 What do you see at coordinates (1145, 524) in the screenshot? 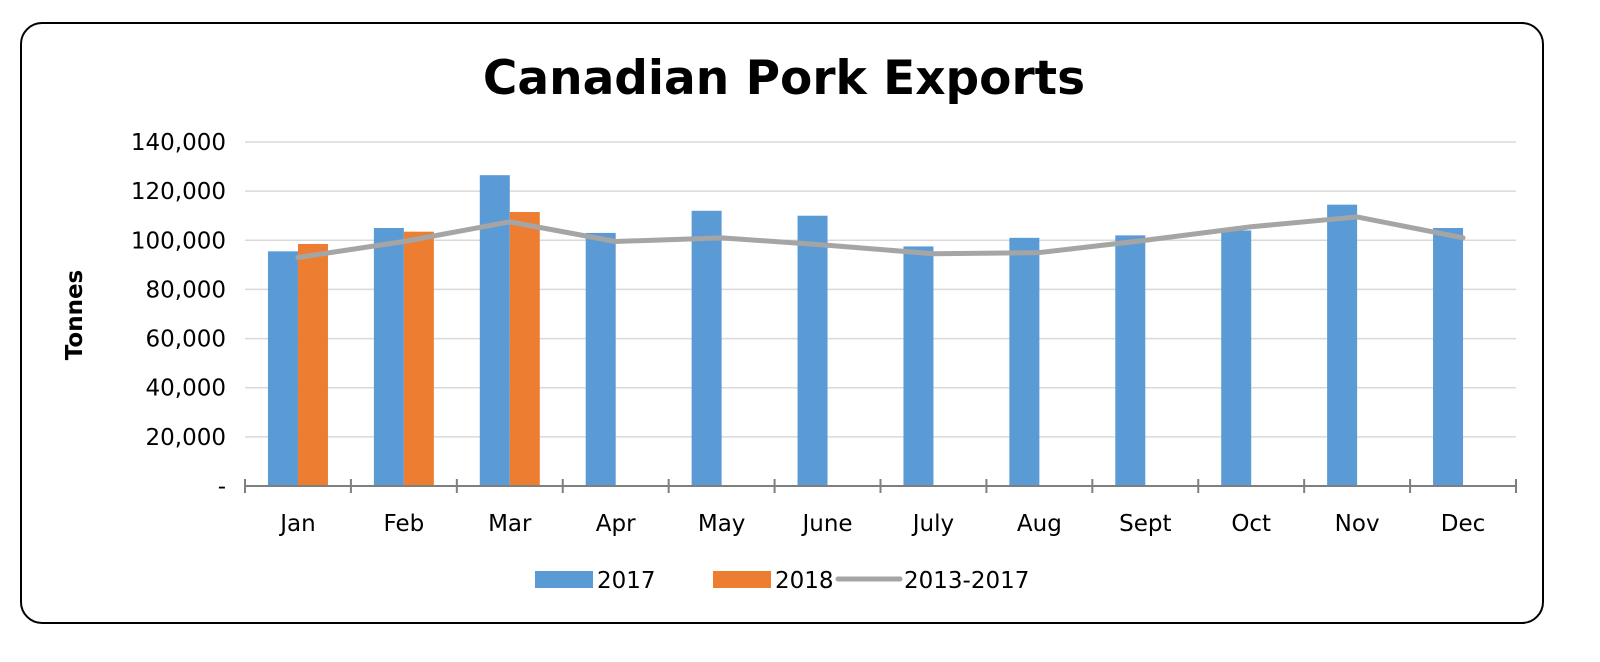
I see `x-tick-label-Sept: Sept` at bounding box center [1145, 524].